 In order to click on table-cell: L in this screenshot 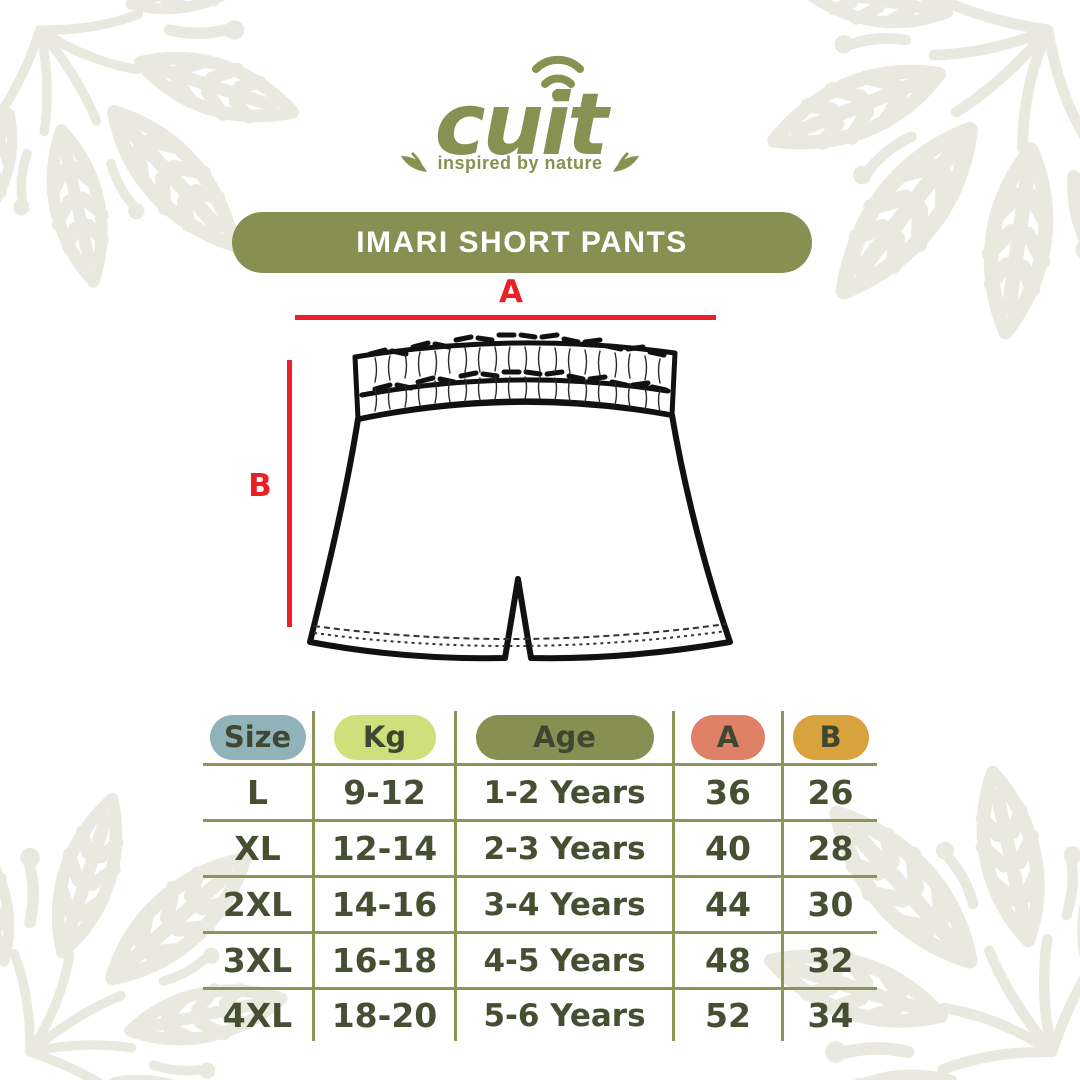, I will do `click(257, 791)`.